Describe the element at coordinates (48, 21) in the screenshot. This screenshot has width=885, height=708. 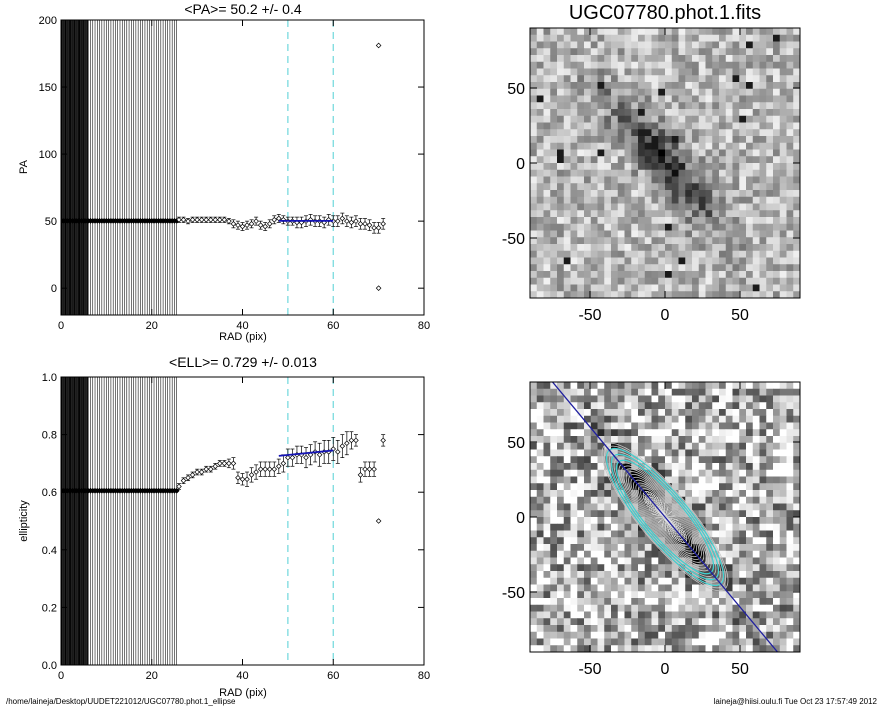
I see `y-tick-label: 200` at that location.